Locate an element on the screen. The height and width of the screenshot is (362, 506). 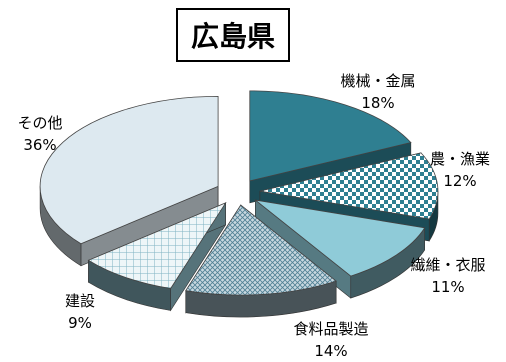
slice-label: 農・漁業 12% is located at coordinates (460, 170).